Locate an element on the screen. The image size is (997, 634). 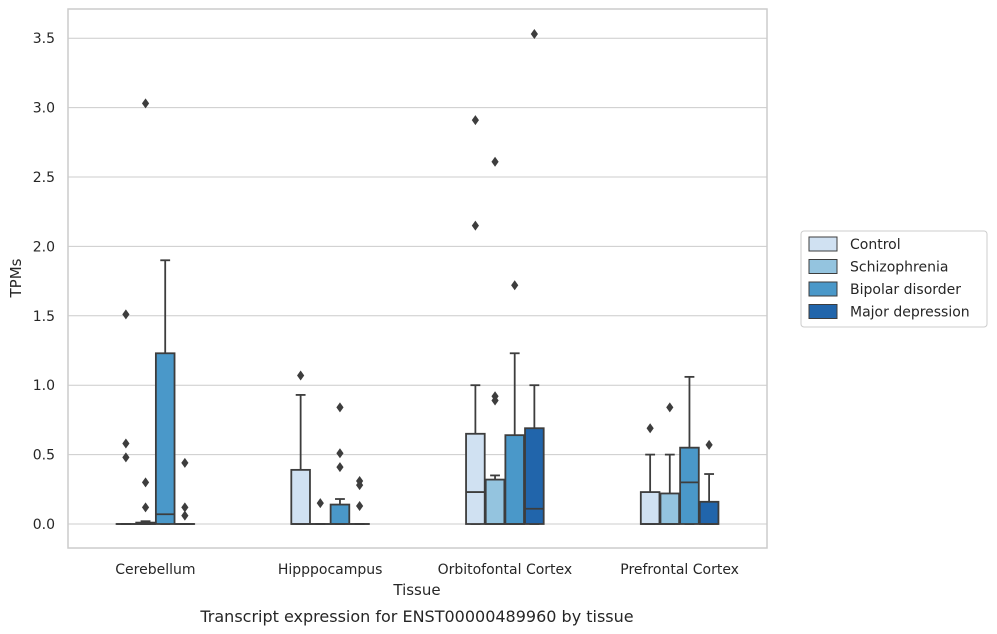
y-tick-label: 0.0 is located at coordinates (44, 525).